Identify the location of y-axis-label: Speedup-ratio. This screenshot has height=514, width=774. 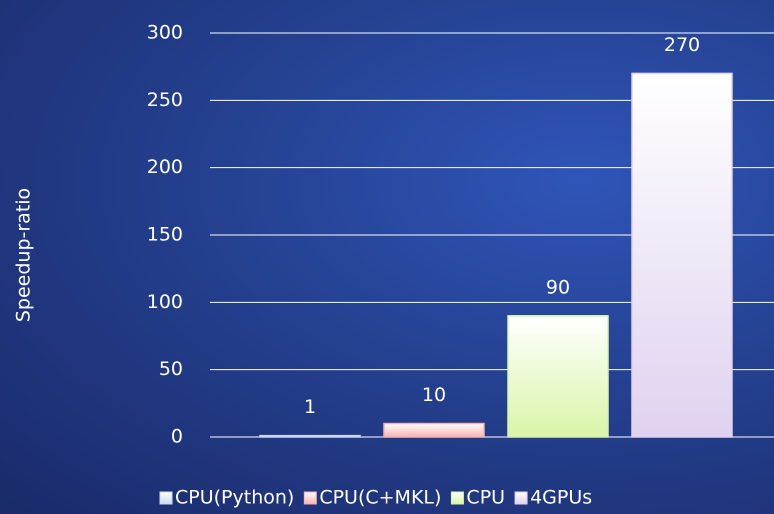
(24, 255).